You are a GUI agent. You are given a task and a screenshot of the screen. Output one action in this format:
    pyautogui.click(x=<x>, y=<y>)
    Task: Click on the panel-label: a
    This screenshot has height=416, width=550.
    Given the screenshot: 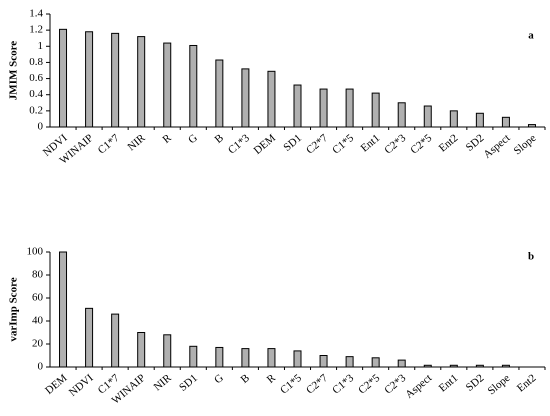 What is the action you would take?
    pyautogui.click(x=531, y=36)
    